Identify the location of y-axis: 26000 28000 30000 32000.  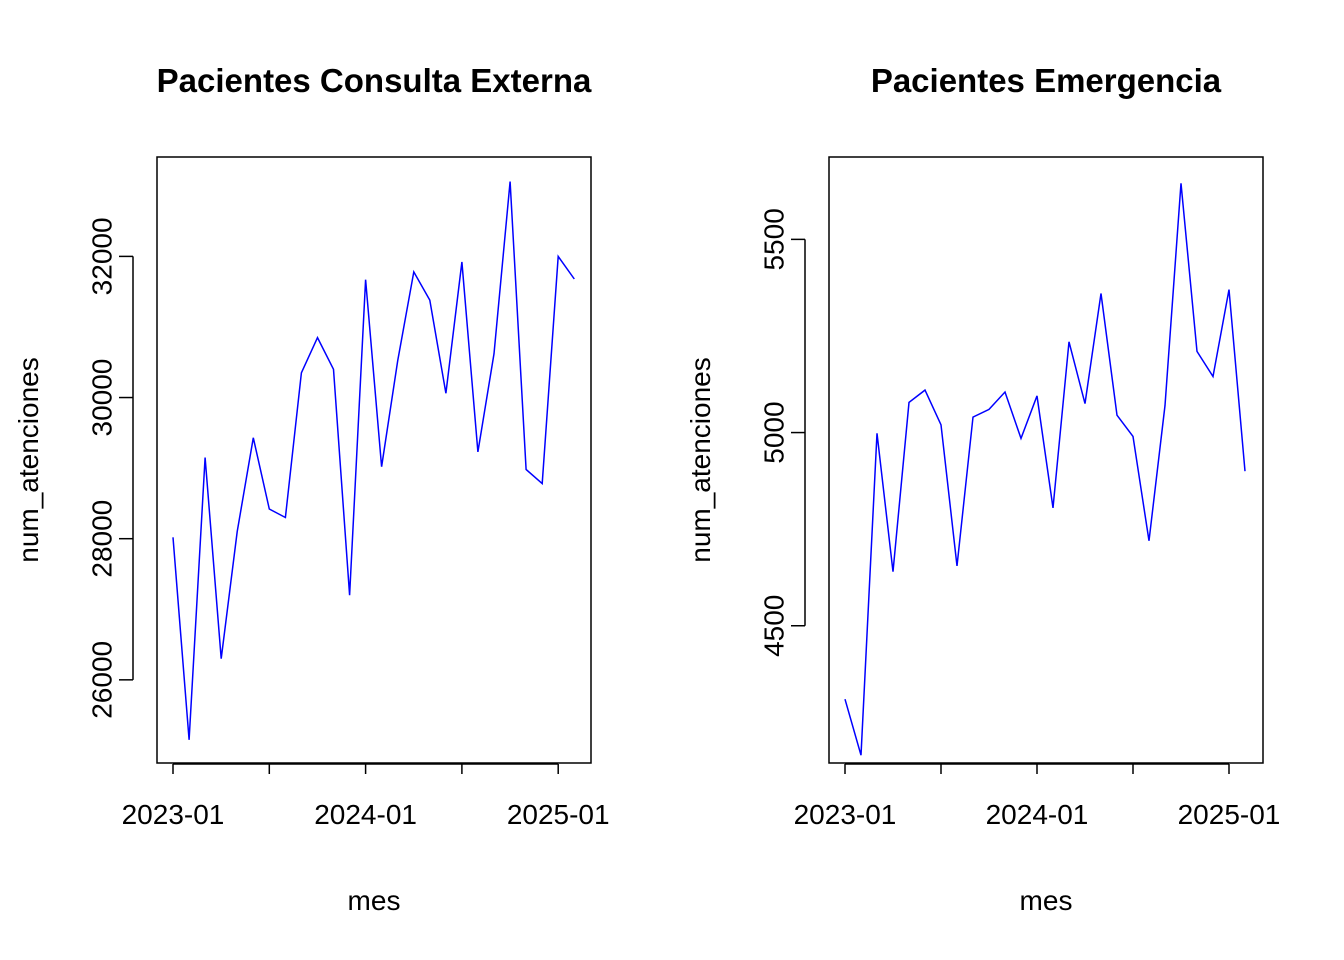
(110, 468).